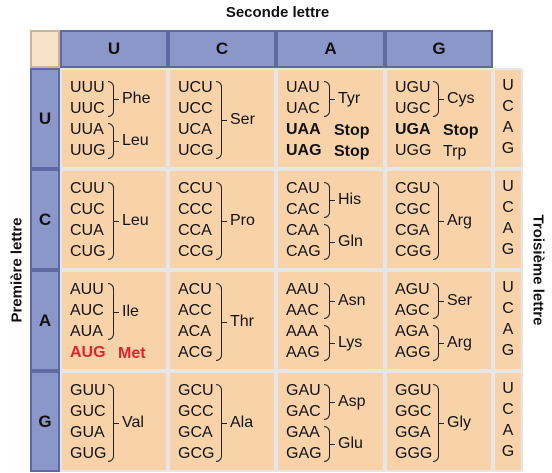 The width and height of the screenshot is (552, 473). I want to click on codon: ACU, so click(195, 289).